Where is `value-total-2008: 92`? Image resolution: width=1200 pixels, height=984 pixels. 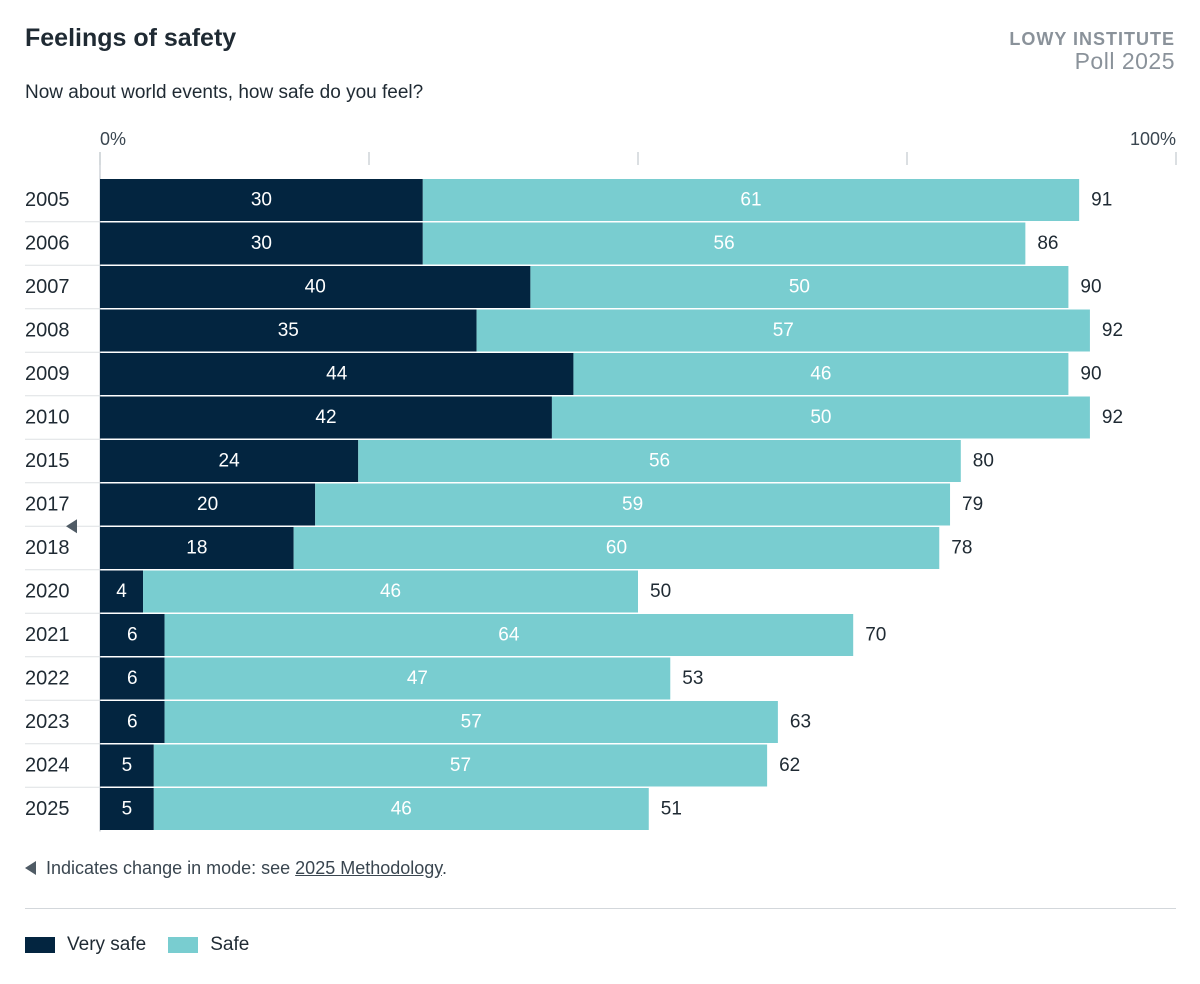
value-total-2008: 92 is located at coordinates (1112, 330).